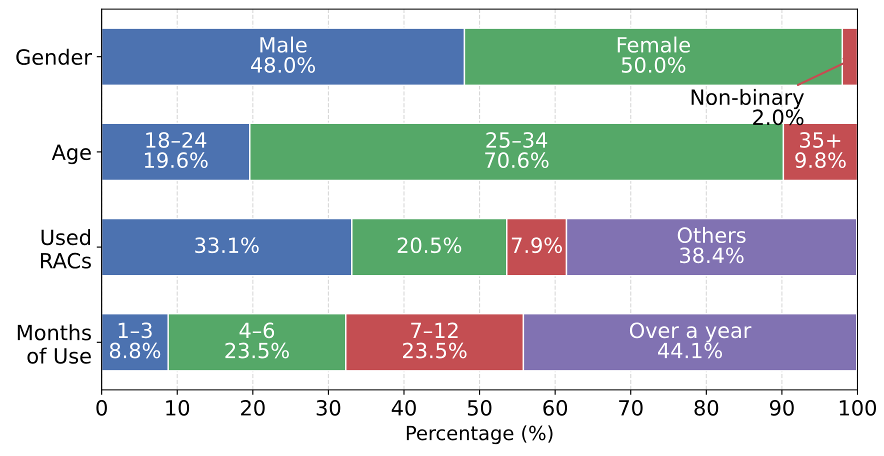 Image resolution: width=884 pixels, height=456 pixels. I want to click on y-tick-label: Used RACs, so click(66, 249).